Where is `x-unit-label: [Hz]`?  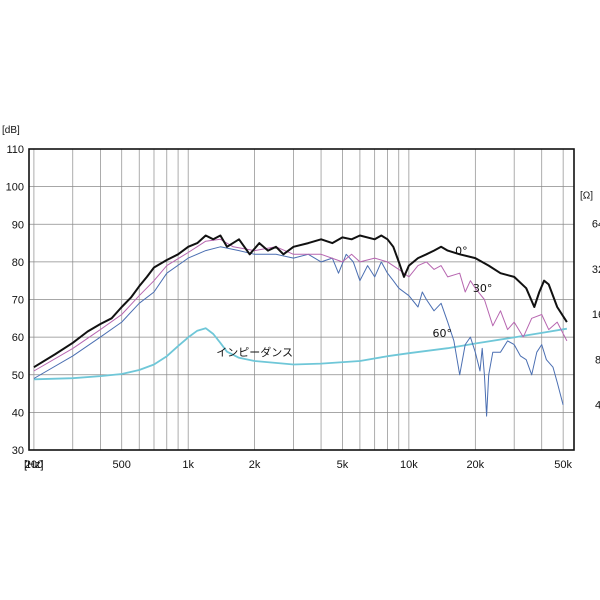 x-unit-label: [Hz] is located at coordinates (34, 465).